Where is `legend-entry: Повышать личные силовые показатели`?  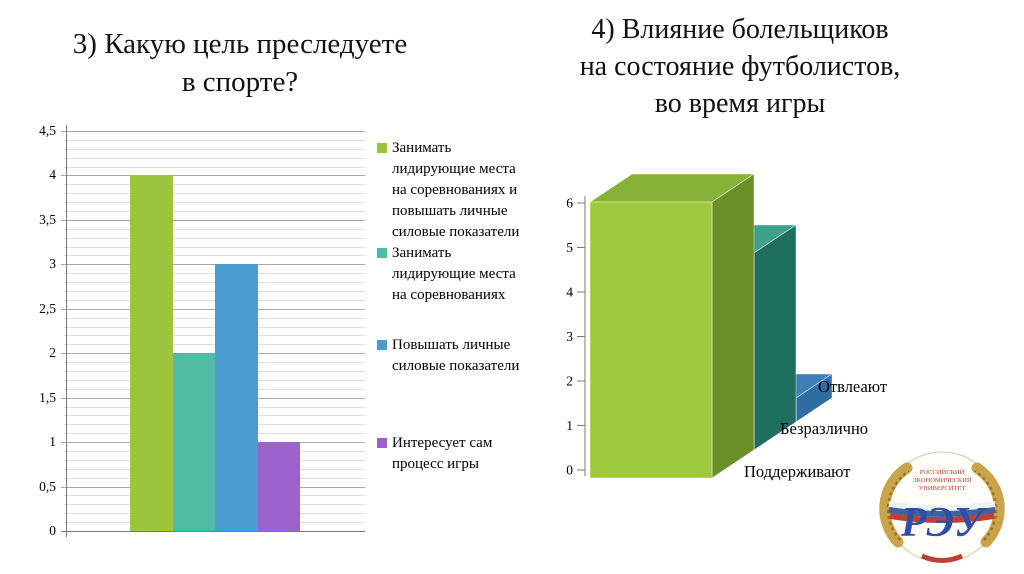 legend-entry: Повышать личные силовые показатели is located at coordinates (450, 356).